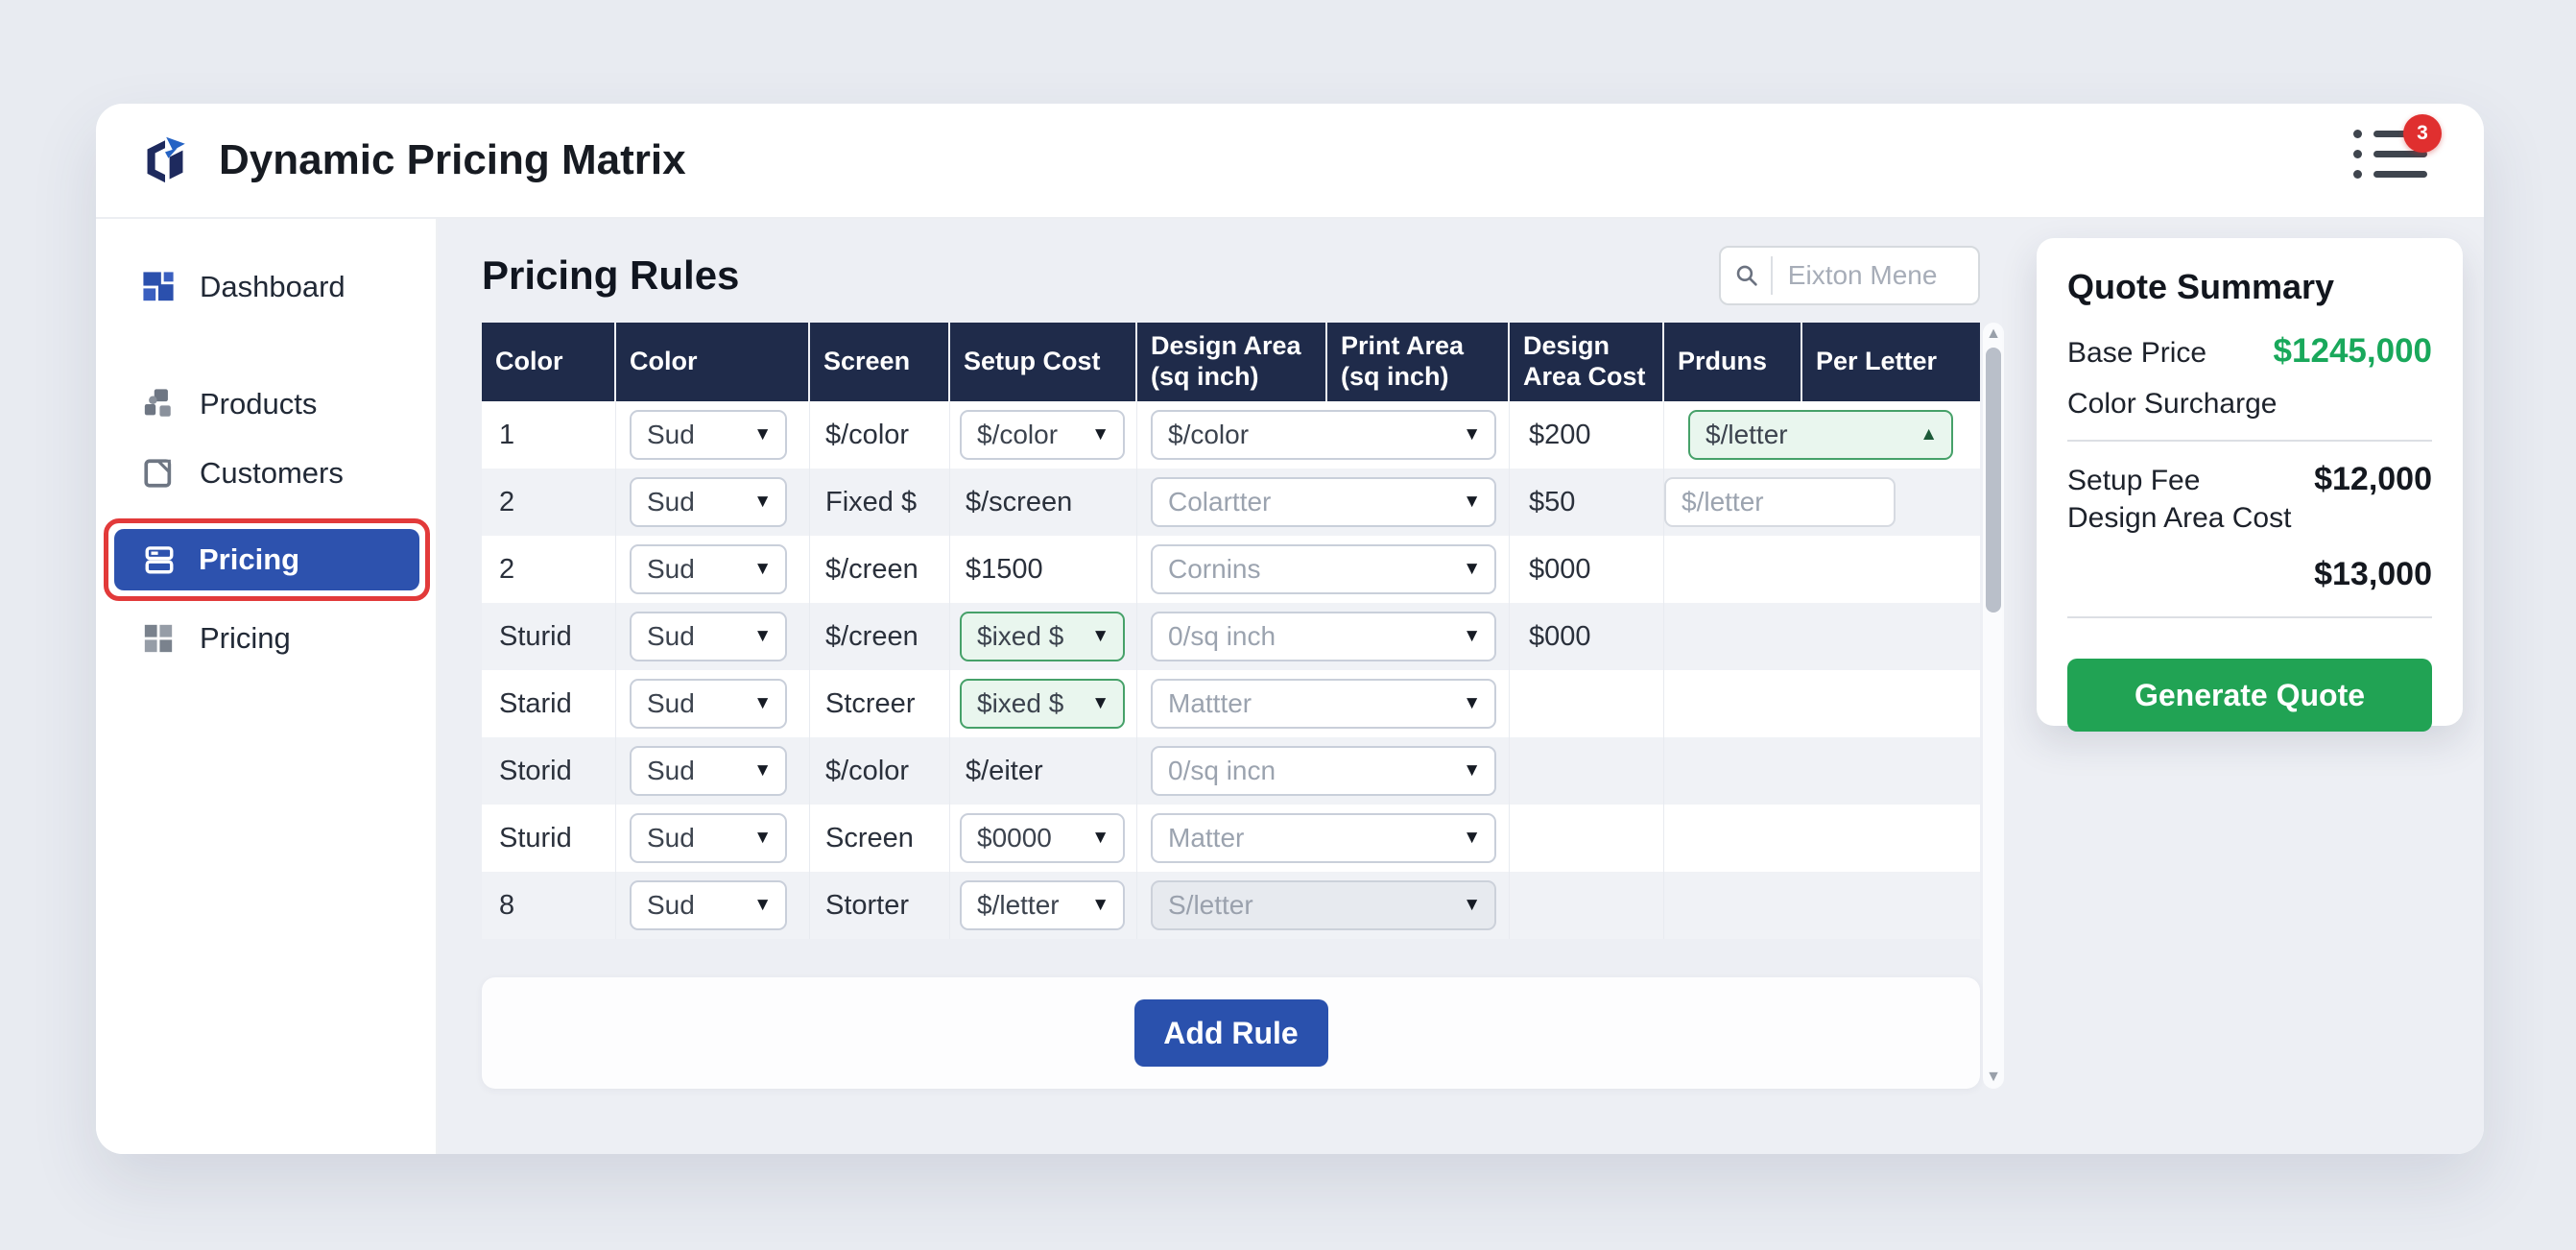  What do you see at coordinates (2373, 479) in the screenshot?
I see `setup-fee-value: $12,000` at bounding box center [2373, 479].